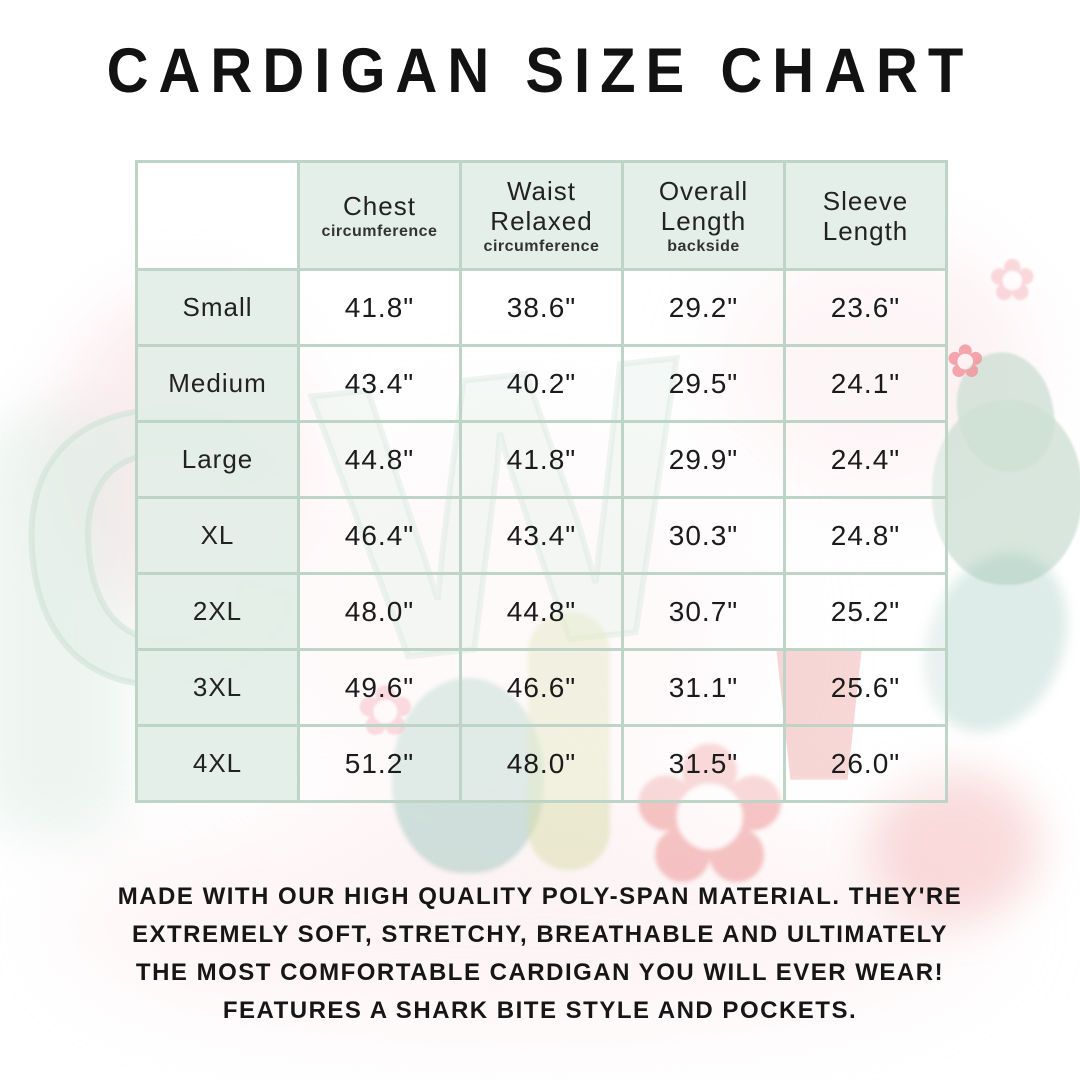  I want to click on length-value: 30.7", so click(703, 611).